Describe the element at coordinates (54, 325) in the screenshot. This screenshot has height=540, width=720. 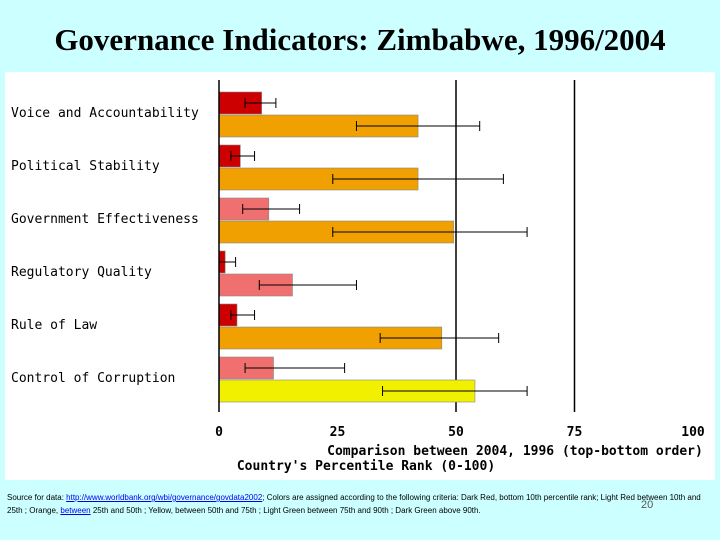
I see `category-label: Rule of Law` at that location.